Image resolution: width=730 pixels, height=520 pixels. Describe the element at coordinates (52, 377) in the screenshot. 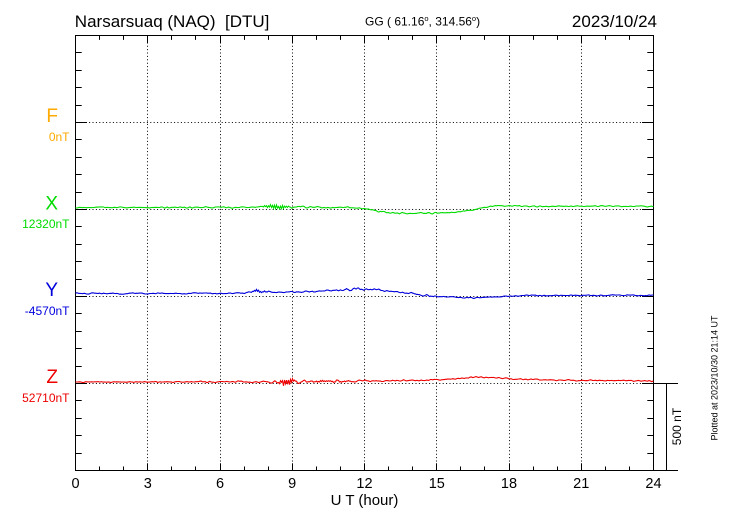

I see `svg-text: Z` at that location.